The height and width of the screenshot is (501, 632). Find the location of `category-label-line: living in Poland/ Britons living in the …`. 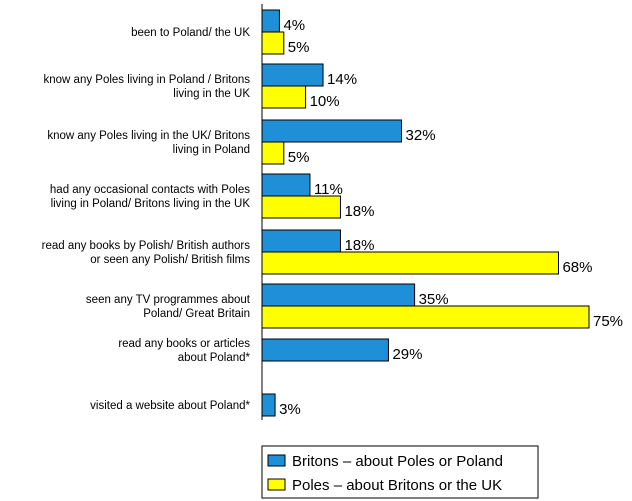

category-label-line: living in Poland/ Britons living in the … is located at coordinates (151, 204).